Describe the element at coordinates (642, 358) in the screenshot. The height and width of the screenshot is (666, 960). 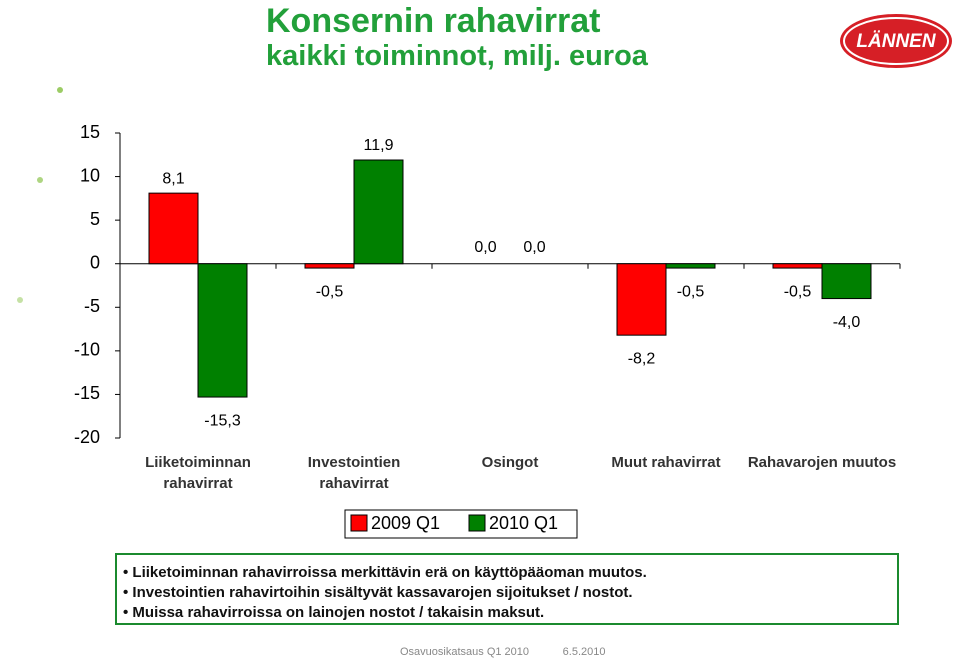
I see `value-label: -8,2` at that location.